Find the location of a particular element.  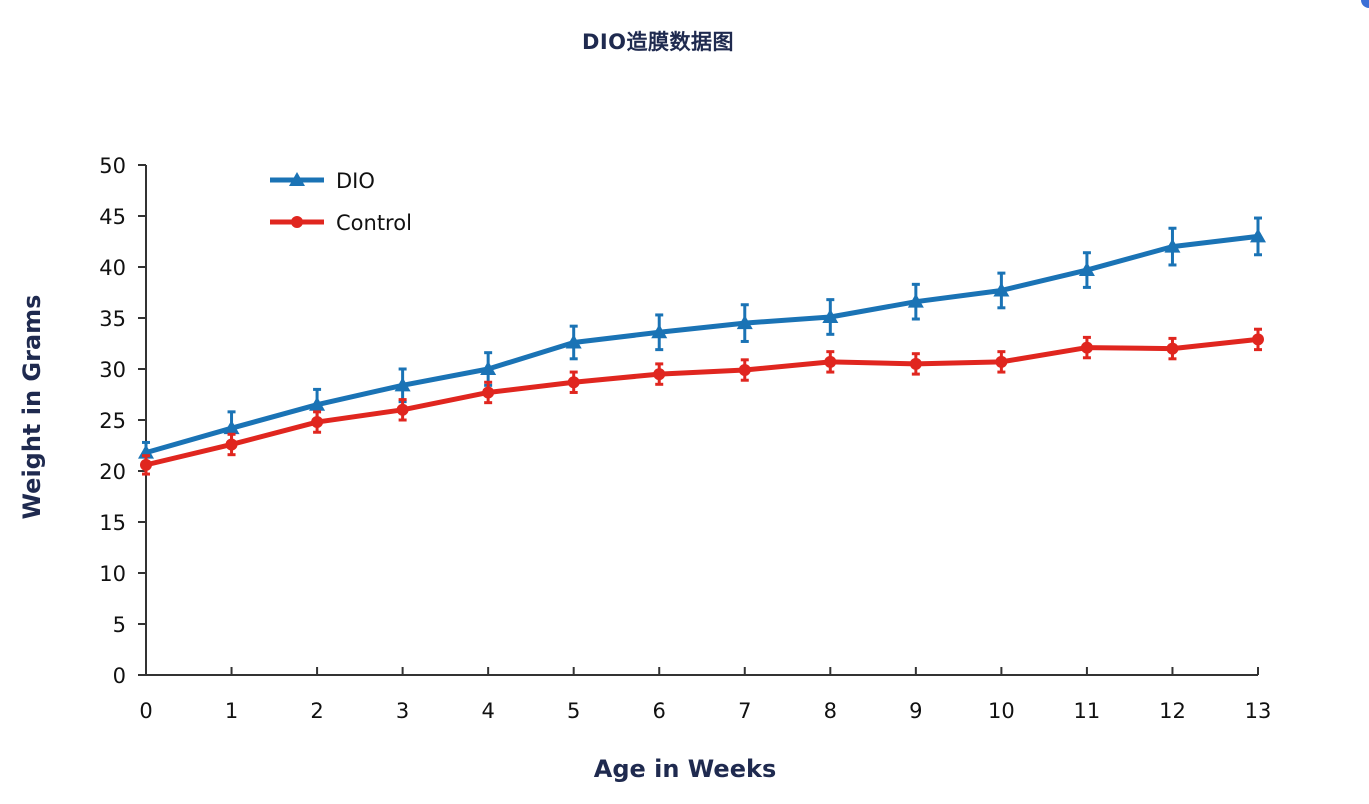

x-axis-label: Age in Weeks is located at coordinates (685, 769).